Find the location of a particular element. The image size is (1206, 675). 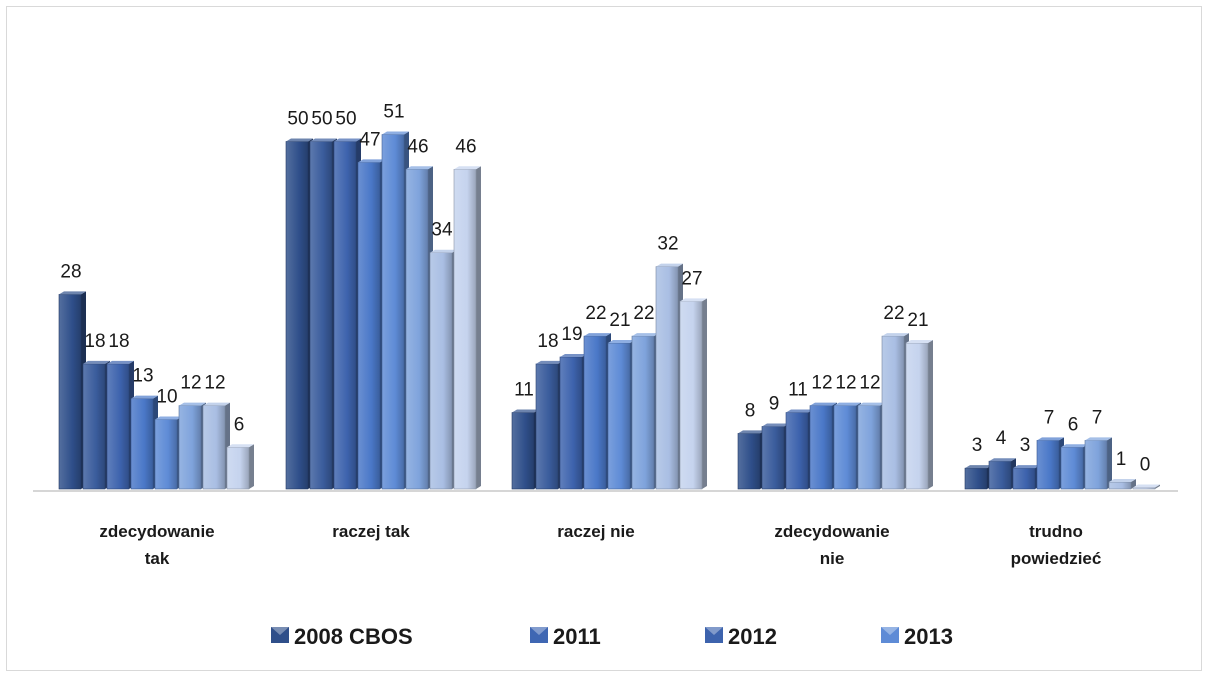

value-label: 0 is located at coordinates (1145, 465).